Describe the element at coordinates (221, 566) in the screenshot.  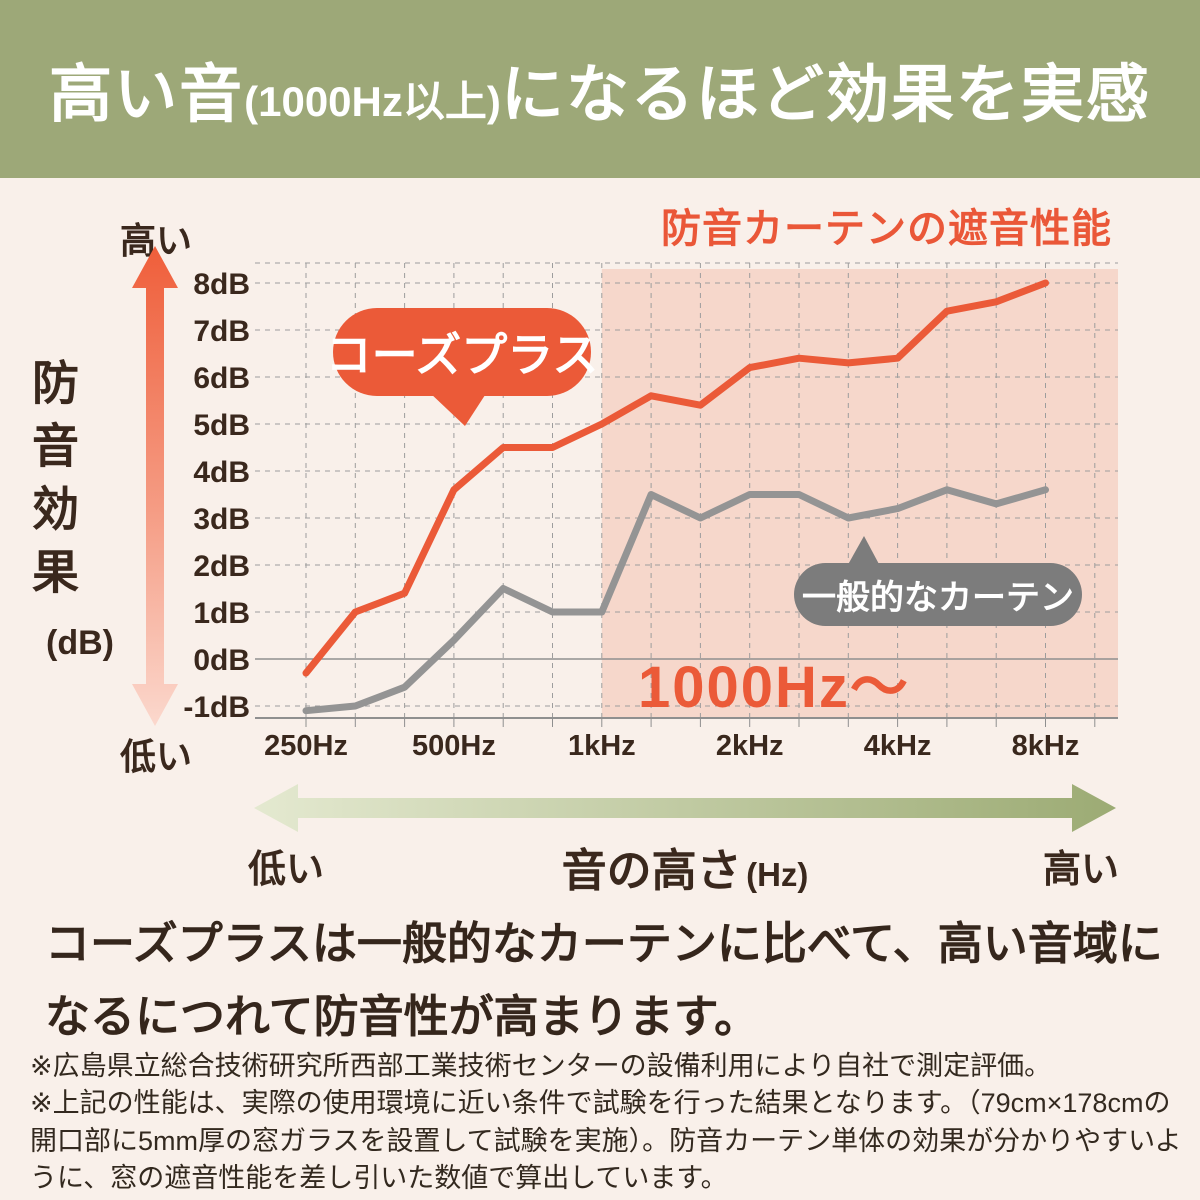
I see `y-tick-label: 2dB` at that location.